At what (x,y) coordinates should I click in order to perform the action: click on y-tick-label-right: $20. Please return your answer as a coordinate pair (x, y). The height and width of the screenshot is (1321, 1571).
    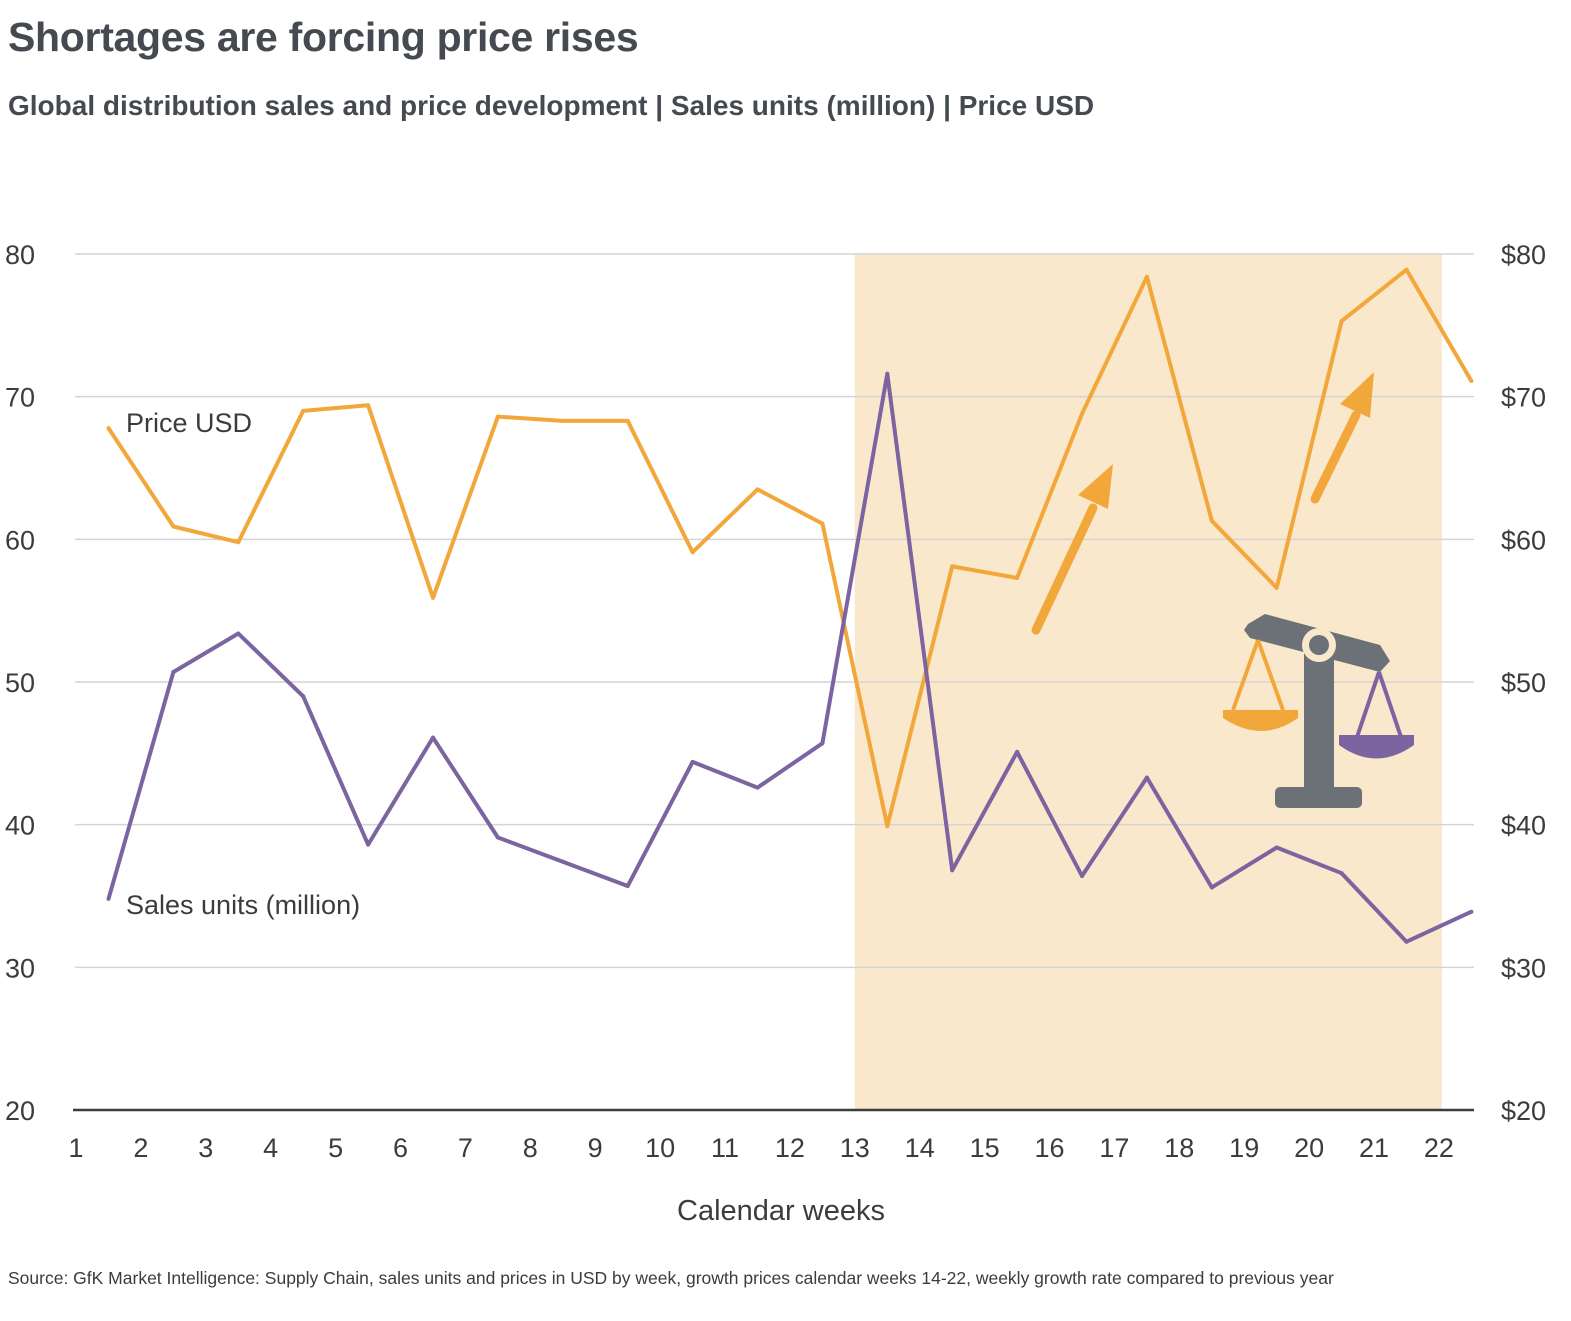
    Looking at the image, I should click on (1523, 1111).